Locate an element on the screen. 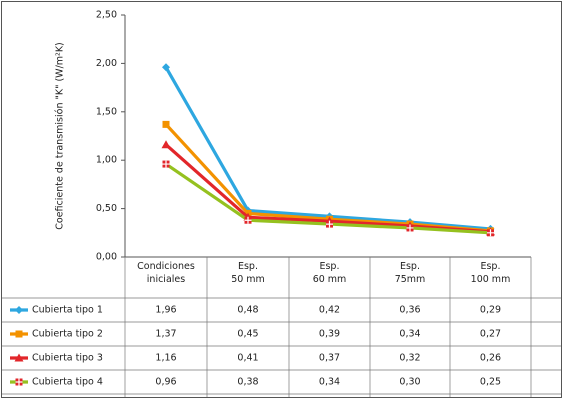 The image size is (564, 403). table-value: 0,42 is located at coordinates (329, 310).